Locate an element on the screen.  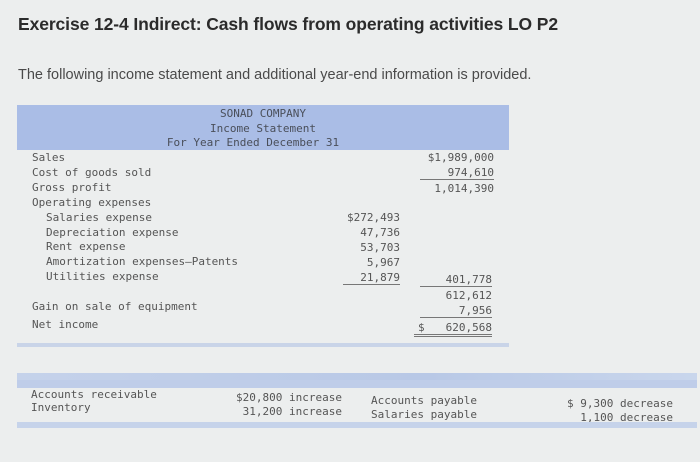
sales-amount: $1,989,000 is located at coordinates (460, 157).